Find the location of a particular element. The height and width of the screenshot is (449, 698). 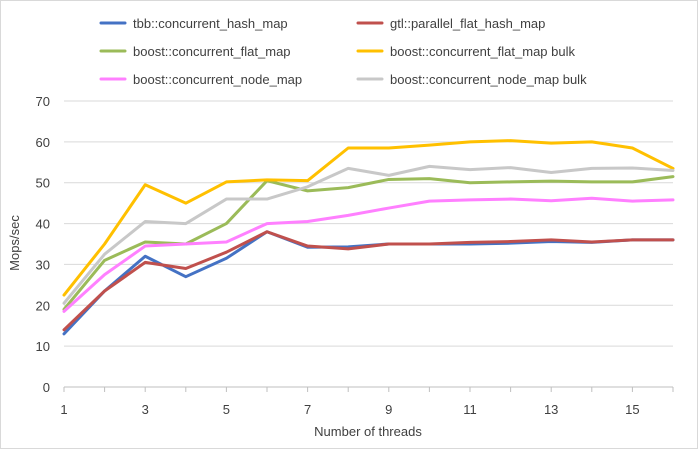

y-tick-label: 10 is located at coordinates (43, 346).